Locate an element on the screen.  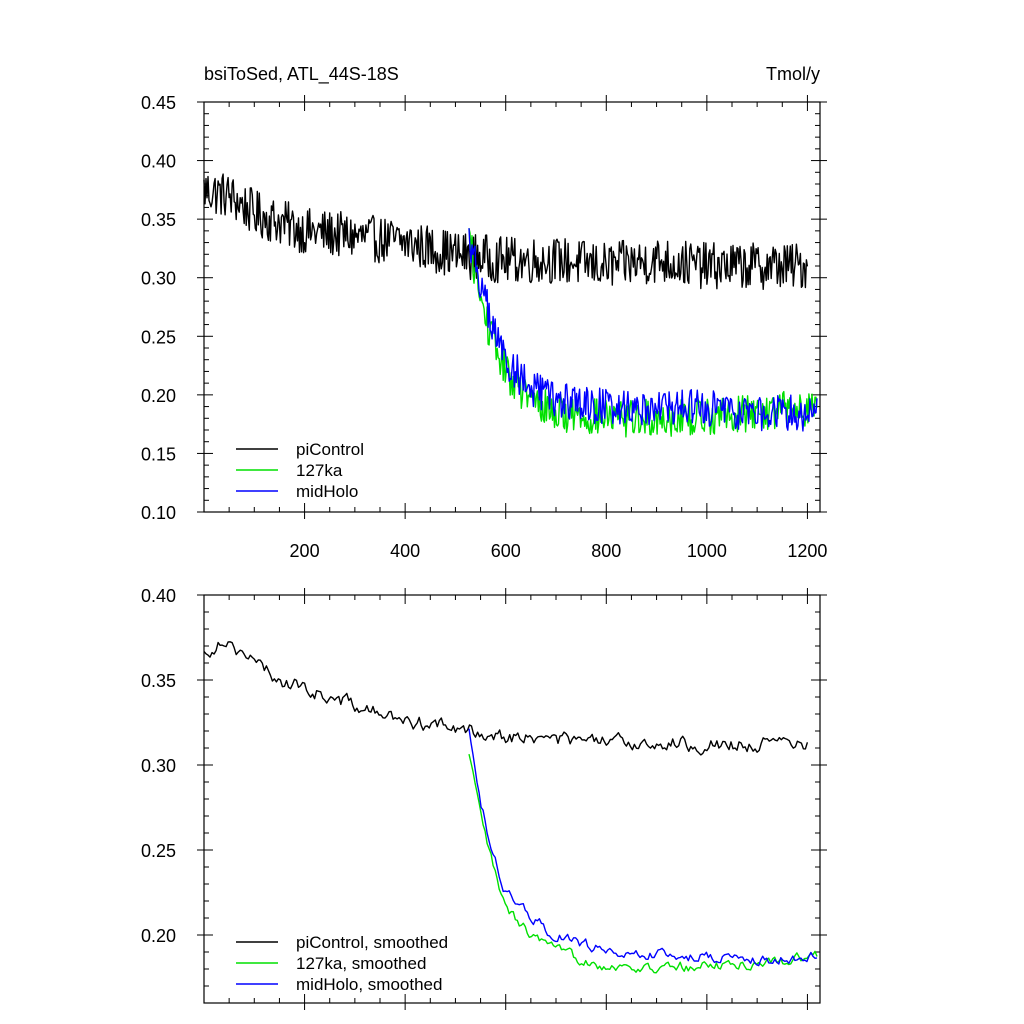
series-line-midholo is located at coordinates (643, 330).